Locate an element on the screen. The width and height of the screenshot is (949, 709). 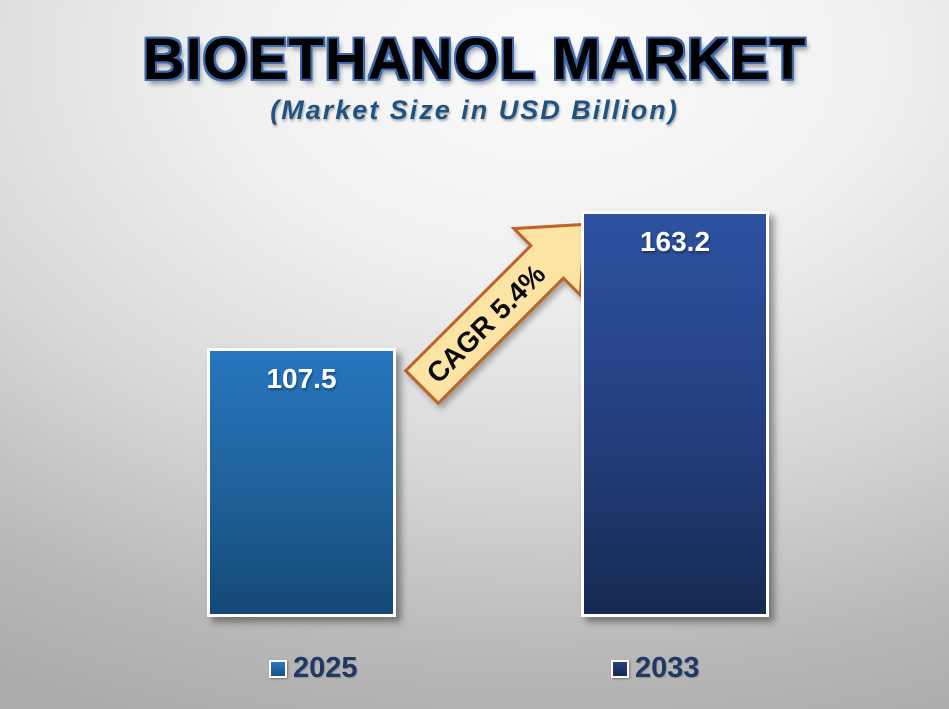
legend-item-2025: 2025 is located at coordinates (313, 668).